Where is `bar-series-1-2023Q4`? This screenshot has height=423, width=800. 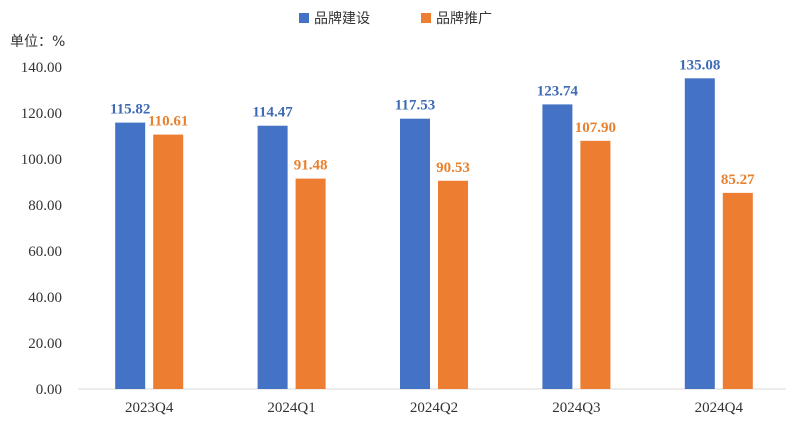
bar-series-1-2023Q4 is located at coordinates (130, 255).